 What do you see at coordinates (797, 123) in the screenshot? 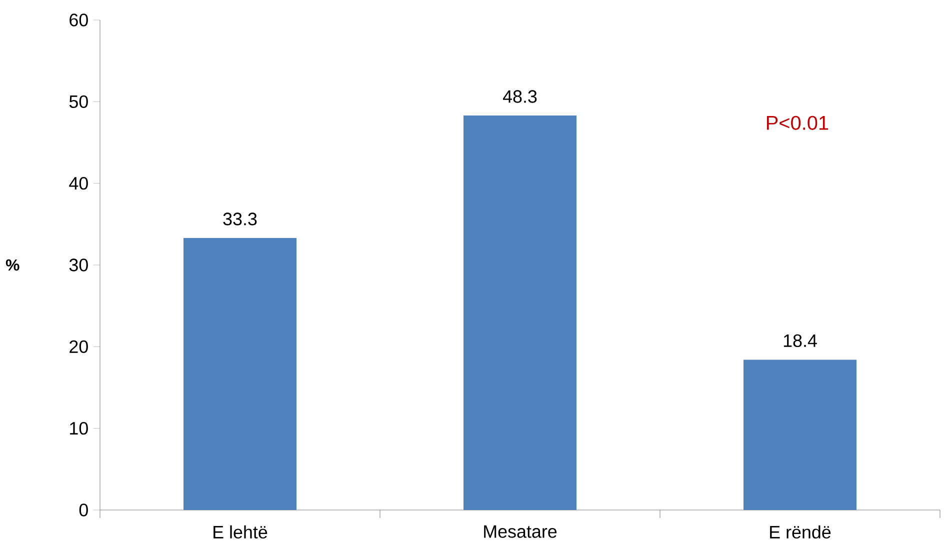
I see `annotation: P<0.01` at bounding box center [797, 123].